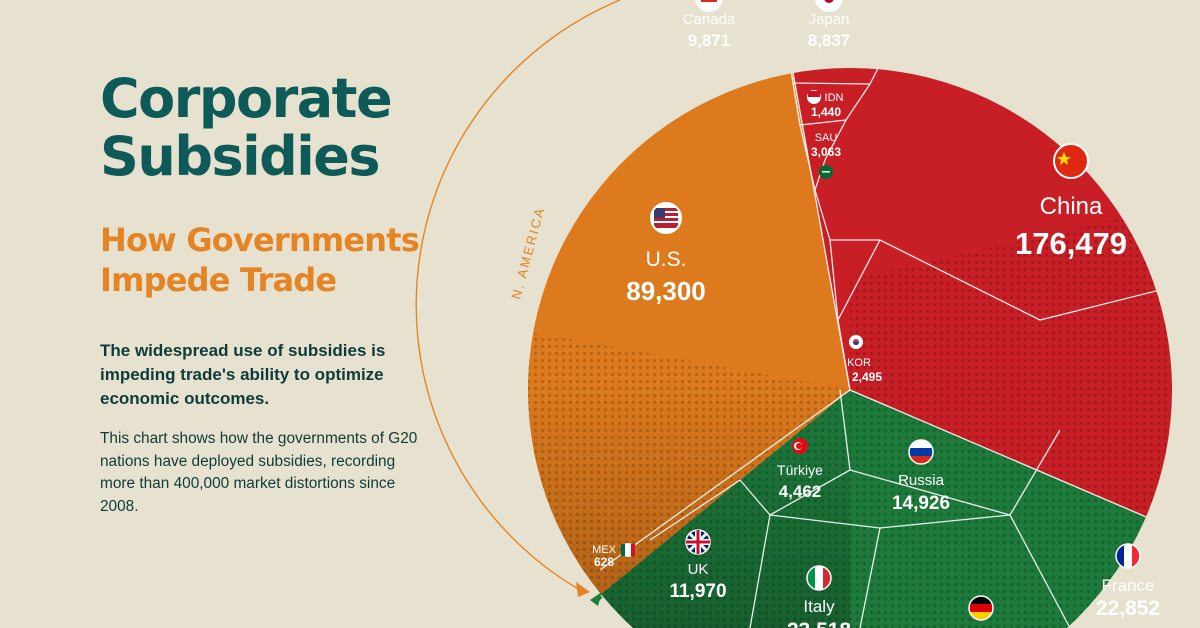  What do you see at coordinates (826, 138) in the screenshot?
I see `cell-label-sau: SAU` at bounding box center [826, 138].